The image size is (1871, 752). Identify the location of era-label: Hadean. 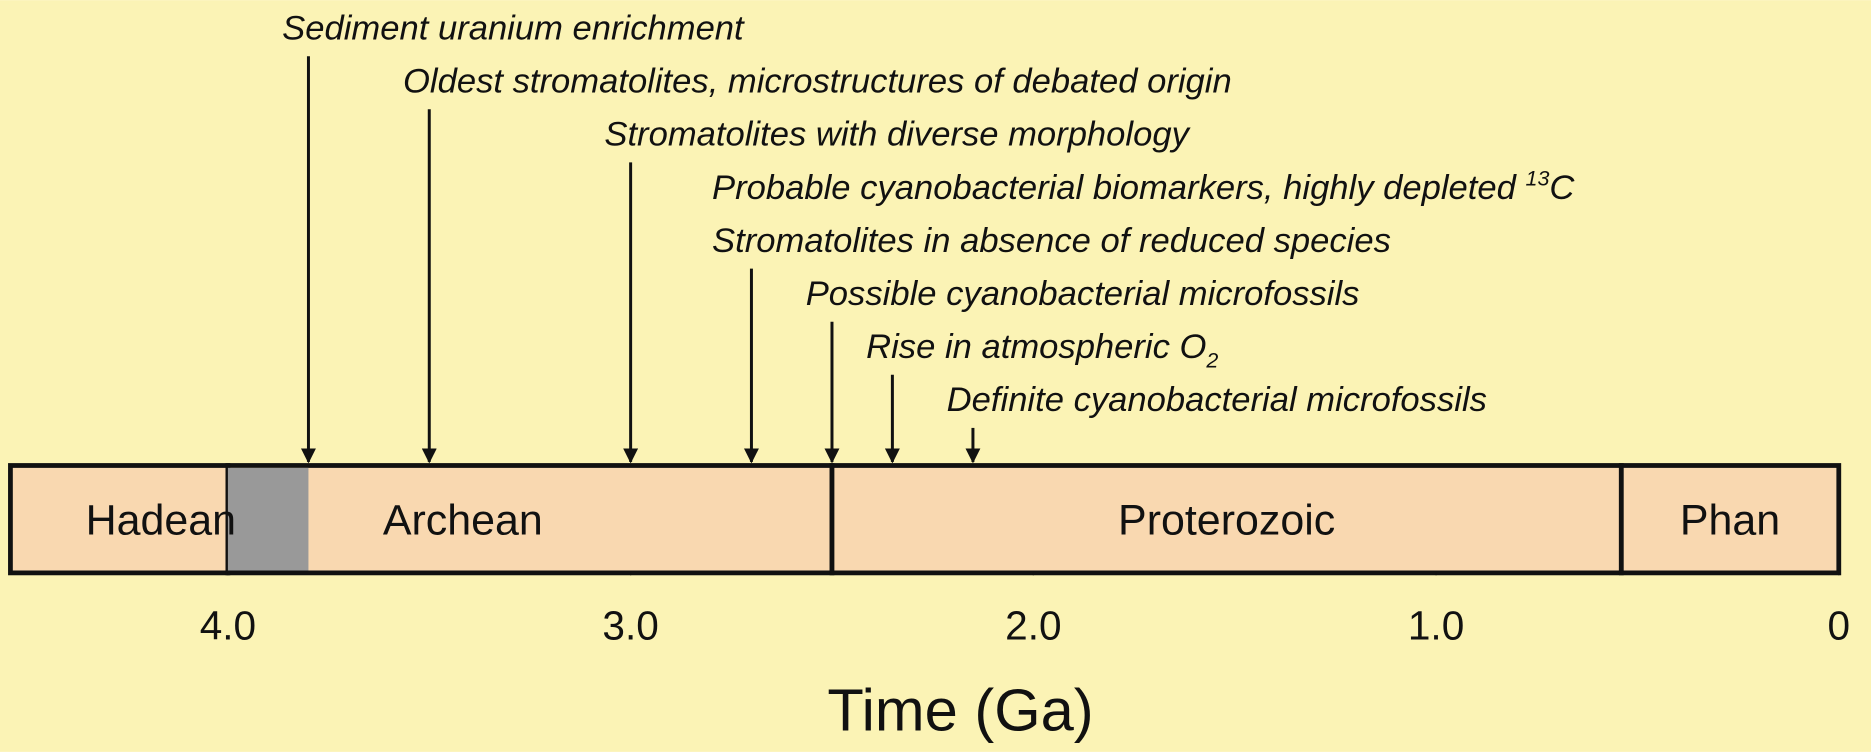
(161, 521).